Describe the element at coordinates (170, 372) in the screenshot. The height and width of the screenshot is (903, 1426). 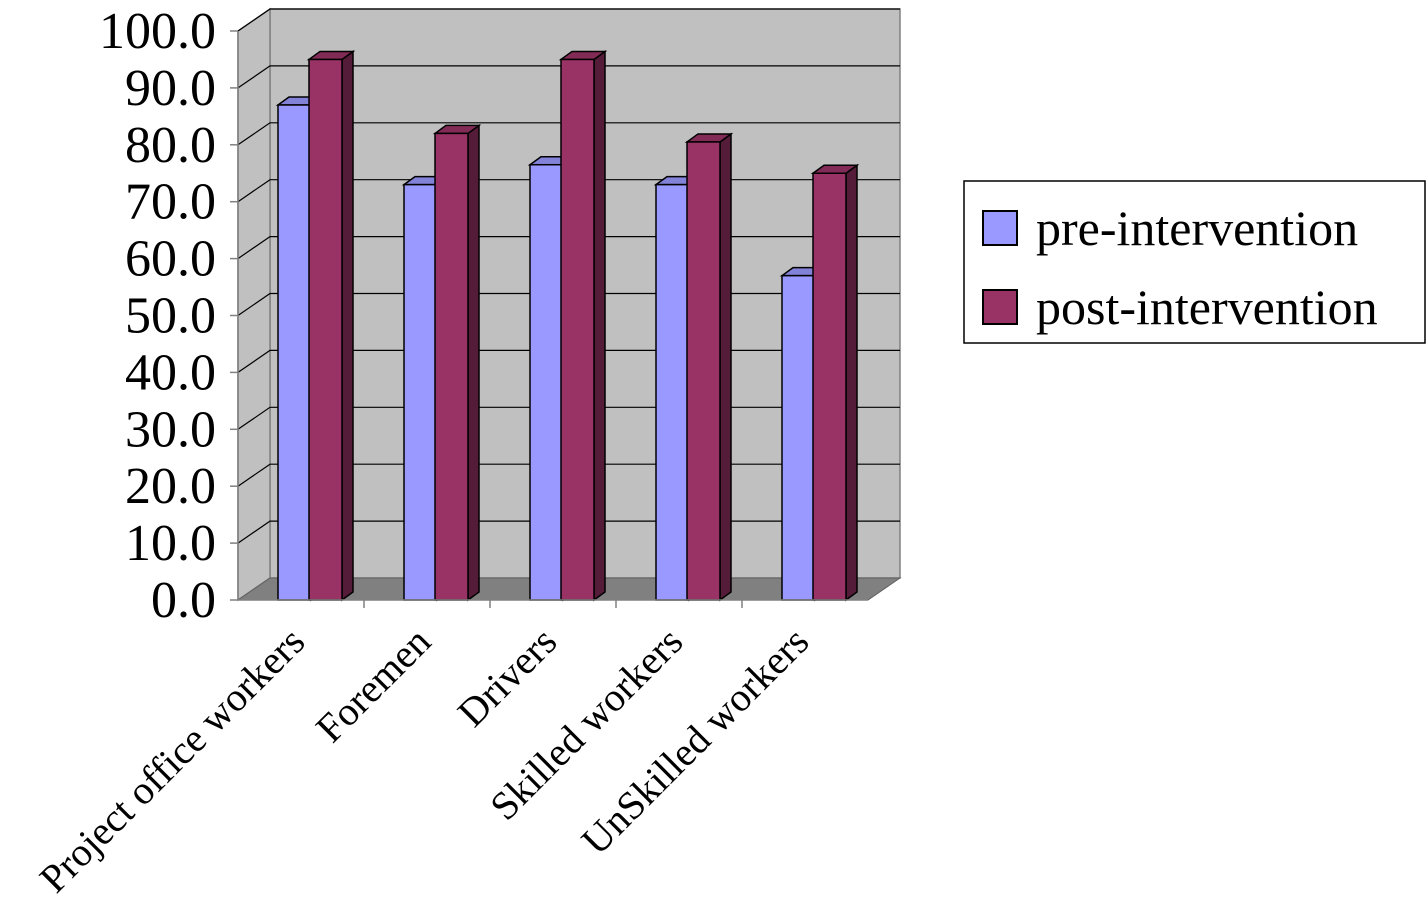
I see `y-tick-label: 40.0` at that location.